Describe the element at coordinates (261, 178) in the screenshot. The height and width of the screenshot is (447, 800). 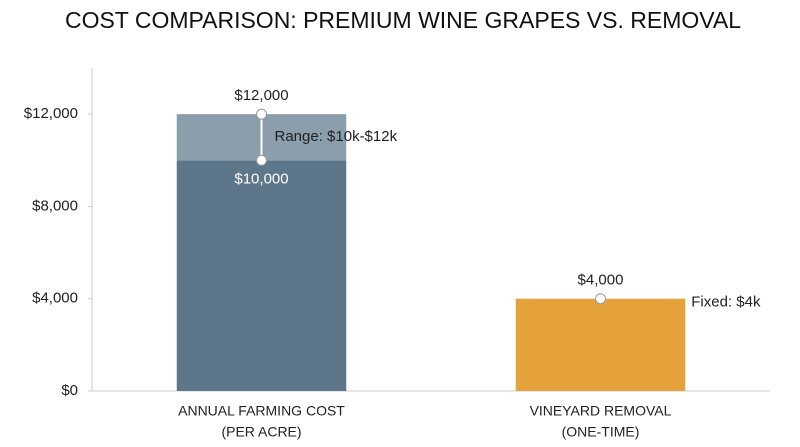
I see `low-value-label: $10,000` at that location.